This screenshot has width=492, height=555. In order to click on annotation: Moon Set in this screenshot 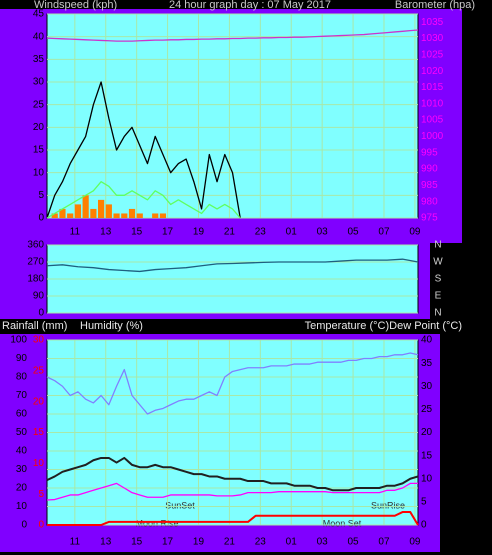, I will do `click(342, 523)`.